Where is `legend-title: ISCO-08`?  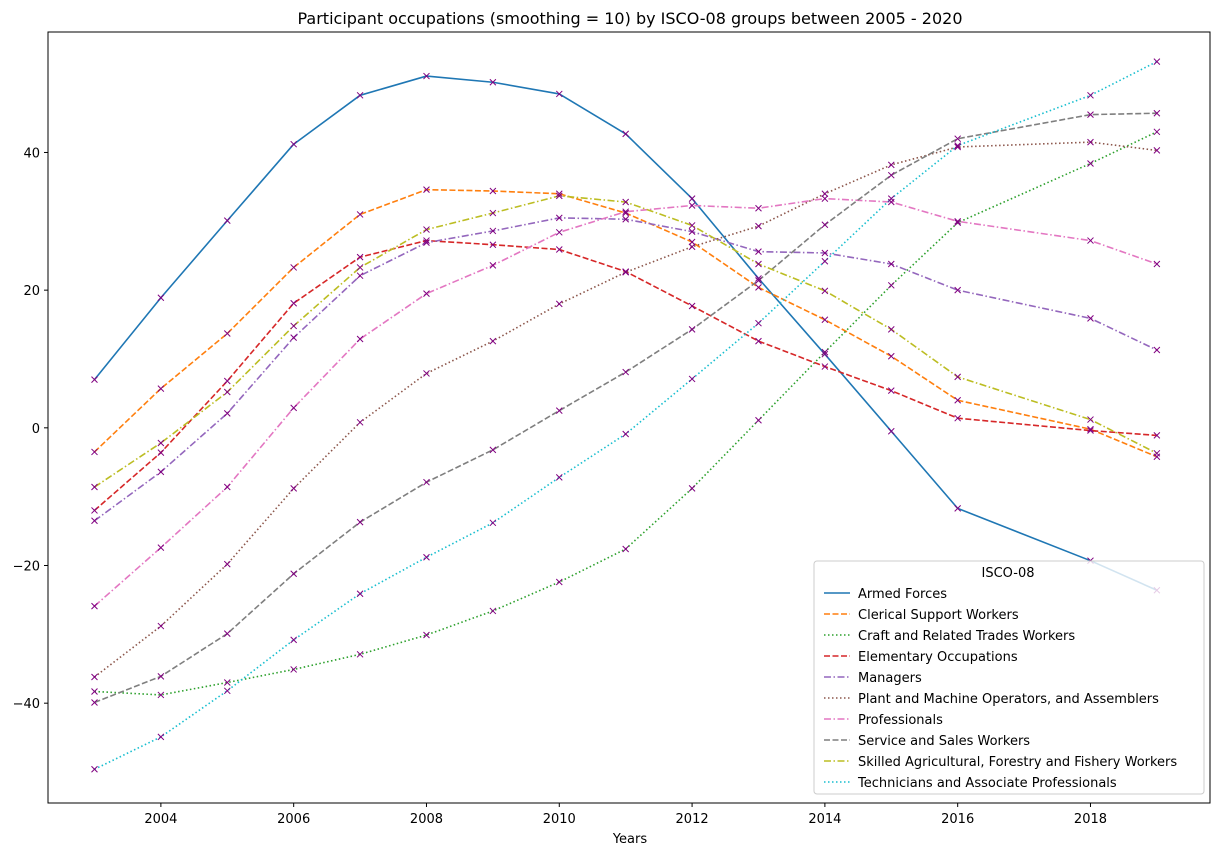 legend-title: ISCO-08 is located at coordinates (1008, 573).